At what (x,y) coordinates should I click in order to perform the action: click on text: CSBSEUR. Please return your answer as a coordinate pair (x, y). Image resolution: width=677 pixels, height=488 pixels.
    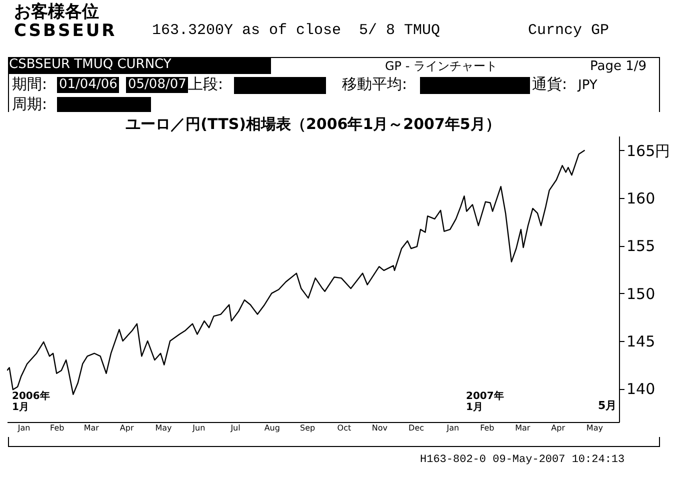
    Looking at the image, I should click on (65, 31).